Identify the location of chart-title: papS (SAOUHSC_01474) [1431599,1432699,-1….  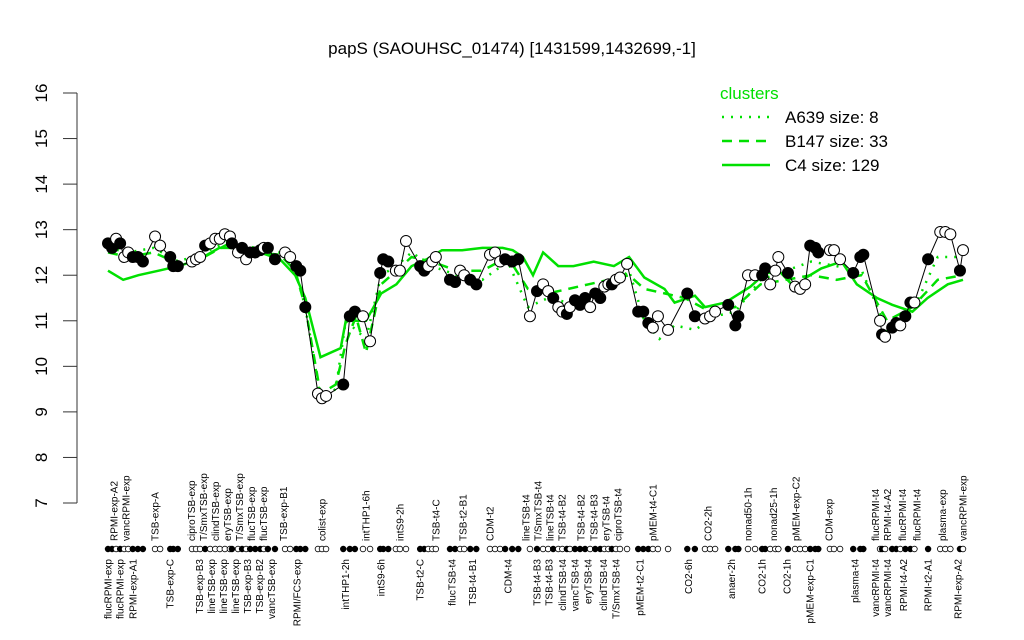
(512, 48).